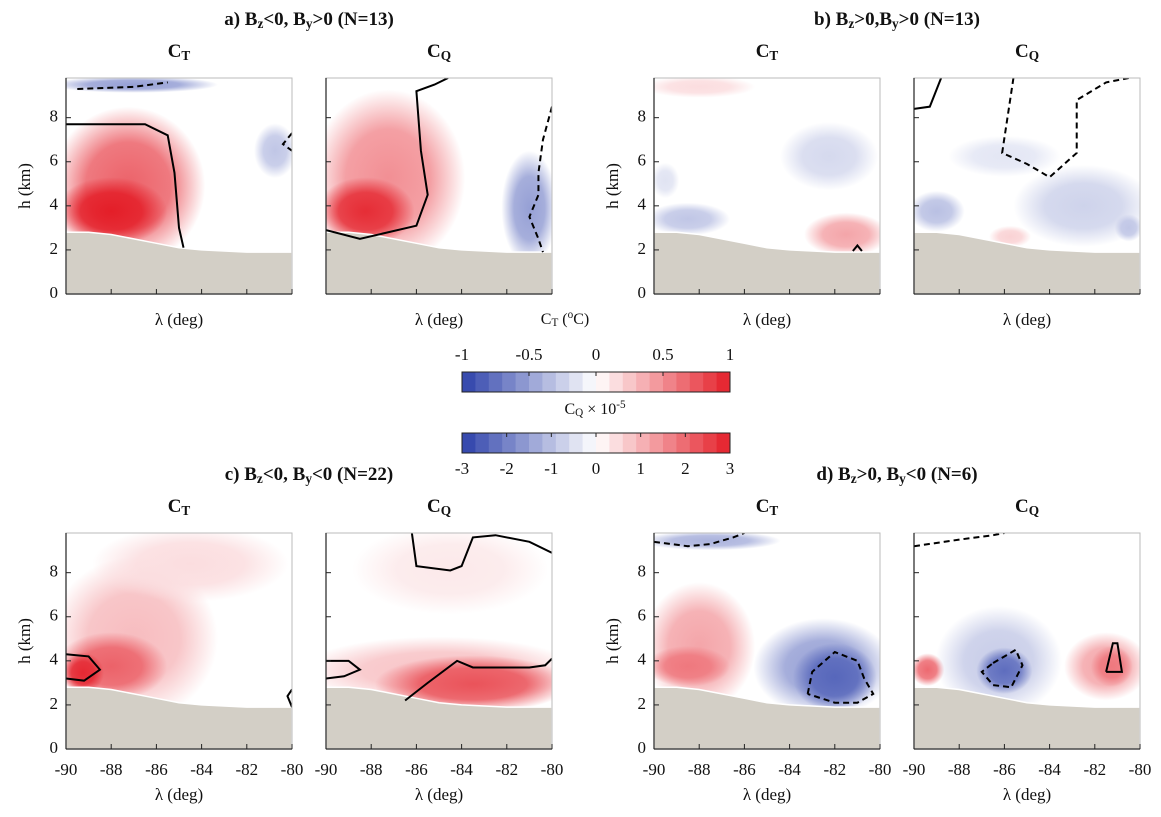 This screenshot has width=1161, height=817. What do you see at coordinates (642, 292) in the screenshot?
I see `y-tick-label: 0` at bounding box center [642, 292].